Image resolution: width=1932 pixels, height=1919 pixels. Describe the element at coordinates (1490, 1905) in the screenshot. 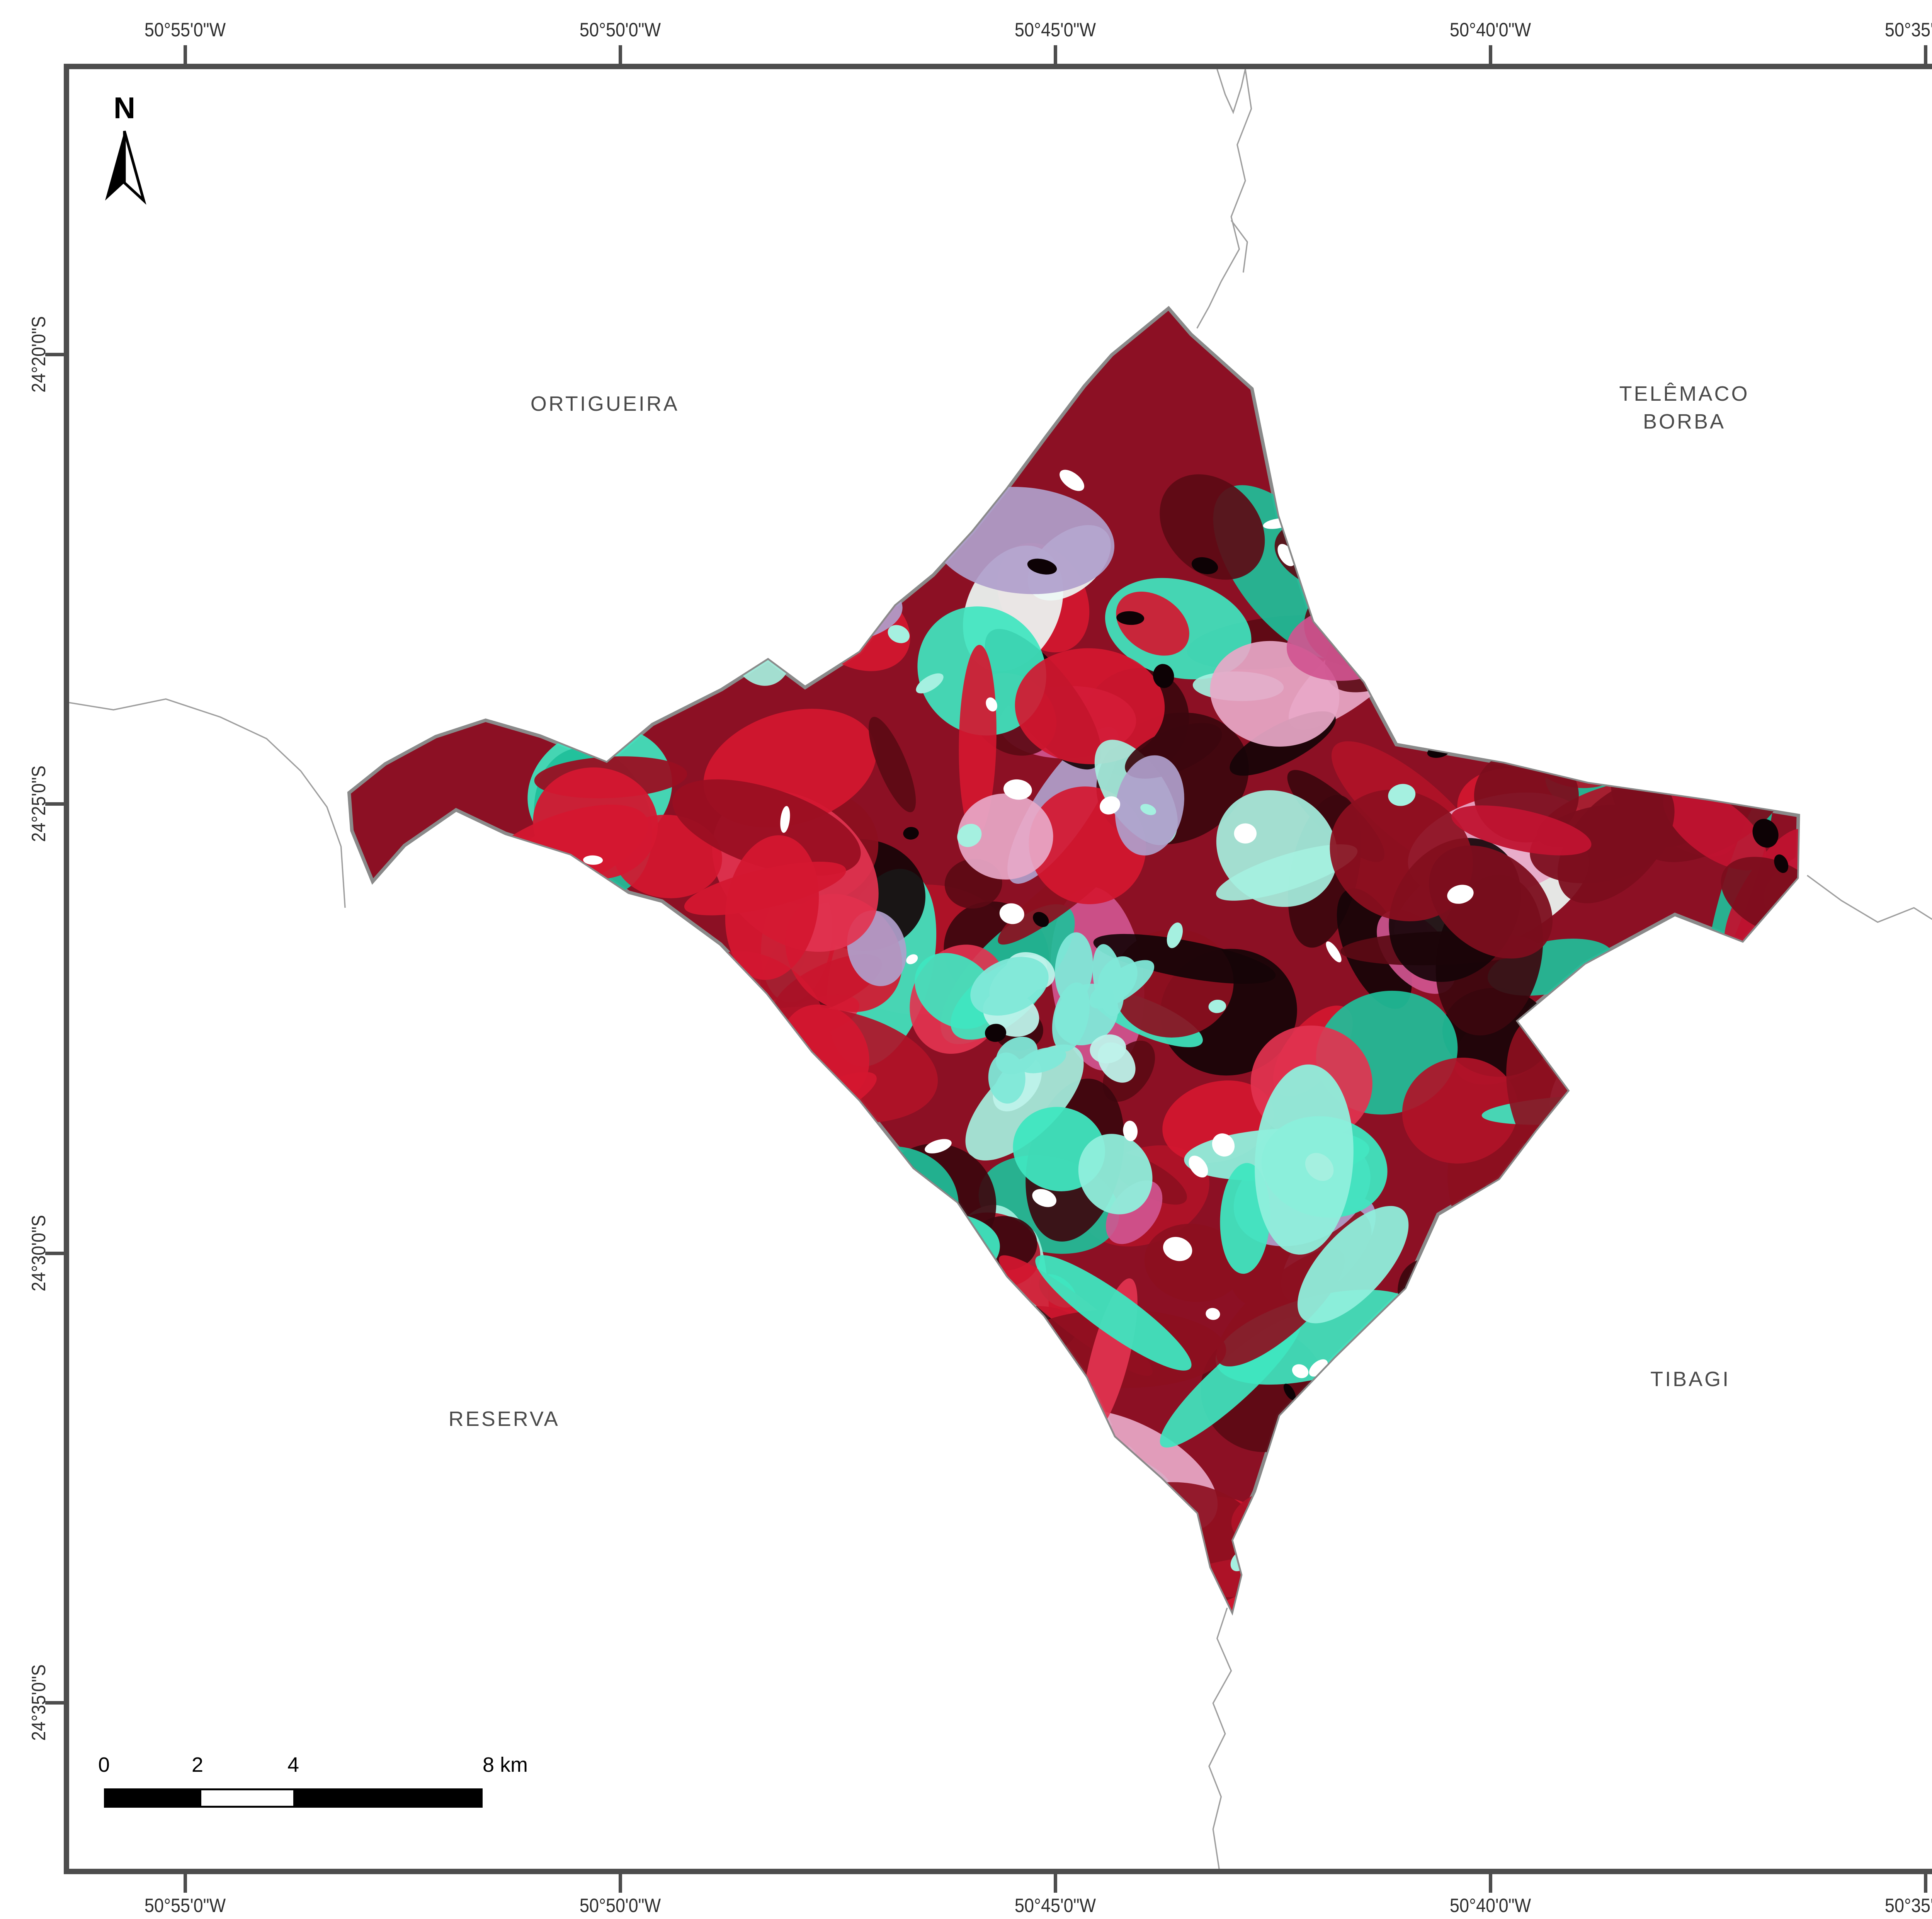

I see `coord-bottom-3: 50°40'0"W` at that location.